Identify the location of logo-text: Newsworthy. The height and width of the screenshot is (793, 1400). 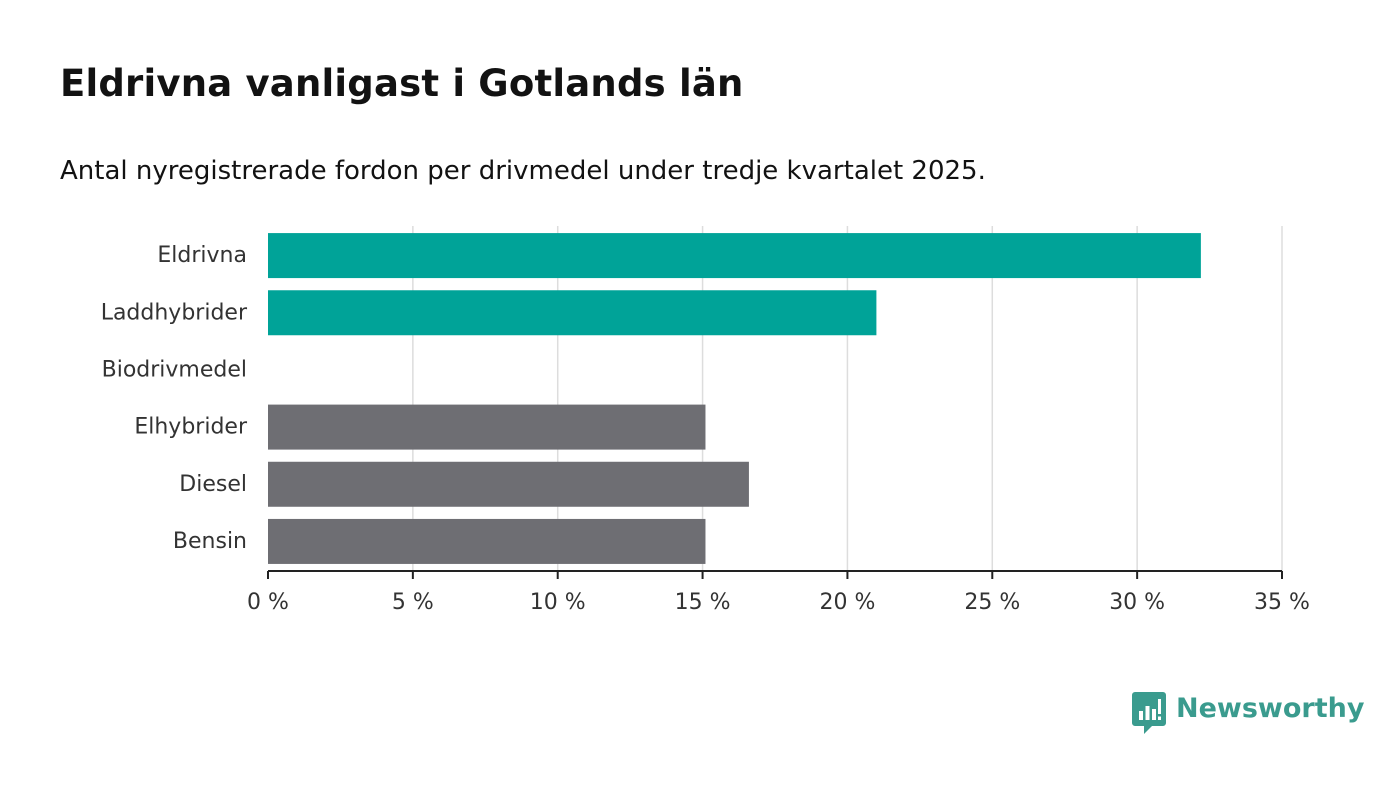
(1270, 708).